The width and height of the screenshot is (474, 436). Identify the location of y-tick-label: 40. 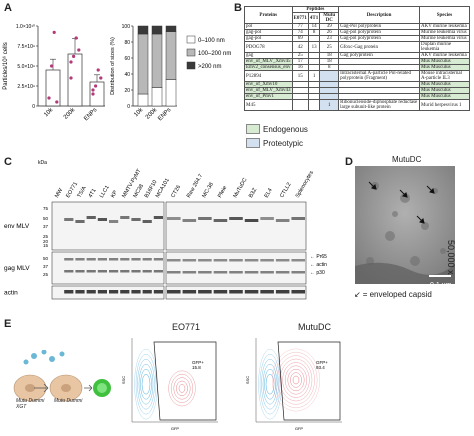
(127, 75).